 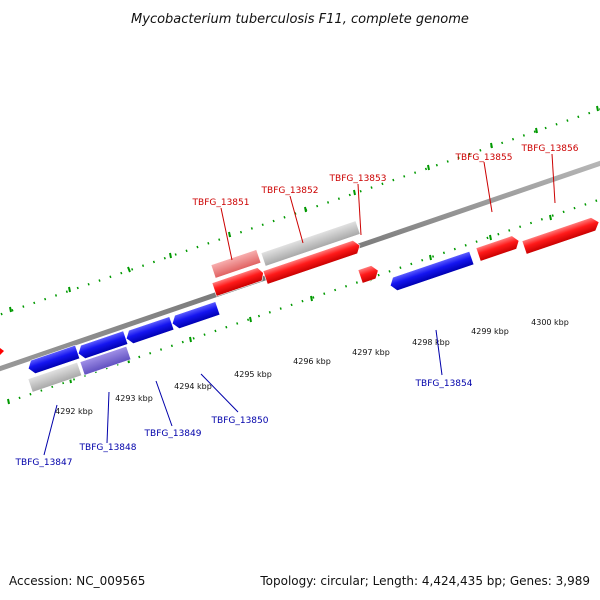 What do you see at coordinates (312, 361) in the screenshot?
I see `tick-label: 4296 kbp` at bounding box center [312, 361].